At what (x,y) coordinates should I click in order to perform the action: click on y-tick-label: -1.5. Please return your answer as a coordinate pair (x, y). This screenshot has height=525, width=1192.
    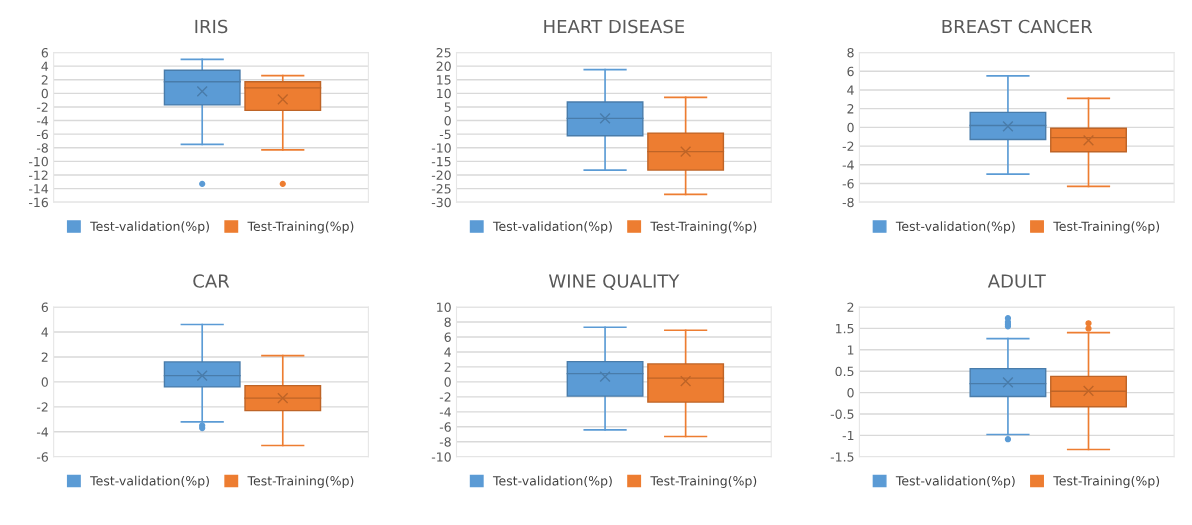
    Looking at the image, I should click on (842, 457).